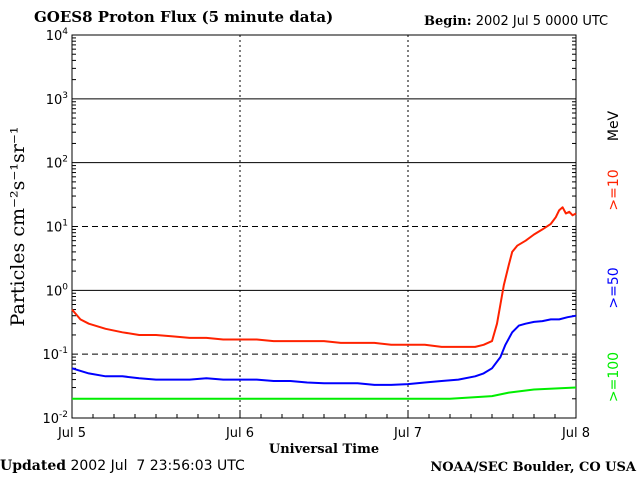 This screenshot has width=640, height=484. What do you see at coordinates (614, 377) in the screenshot?
I see `legend-series-label: >=100` at bounding box center [614, 377].